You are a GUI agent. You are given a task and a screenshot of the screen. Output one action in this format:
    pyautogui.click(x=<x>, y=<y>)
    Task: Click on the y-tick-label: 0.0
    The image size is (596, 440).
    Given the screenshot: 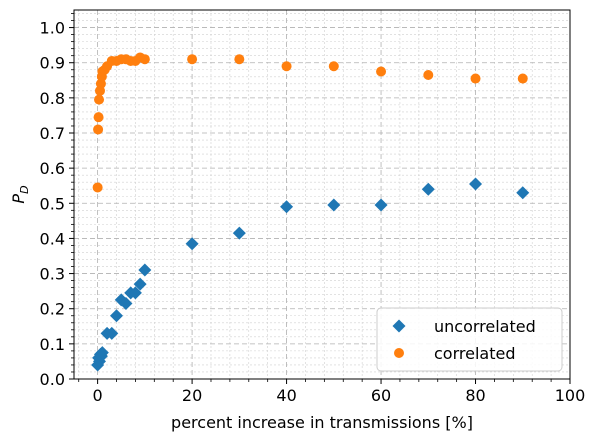 What is the action you would take?
    pyautogui.click(x=52, y=379)
    